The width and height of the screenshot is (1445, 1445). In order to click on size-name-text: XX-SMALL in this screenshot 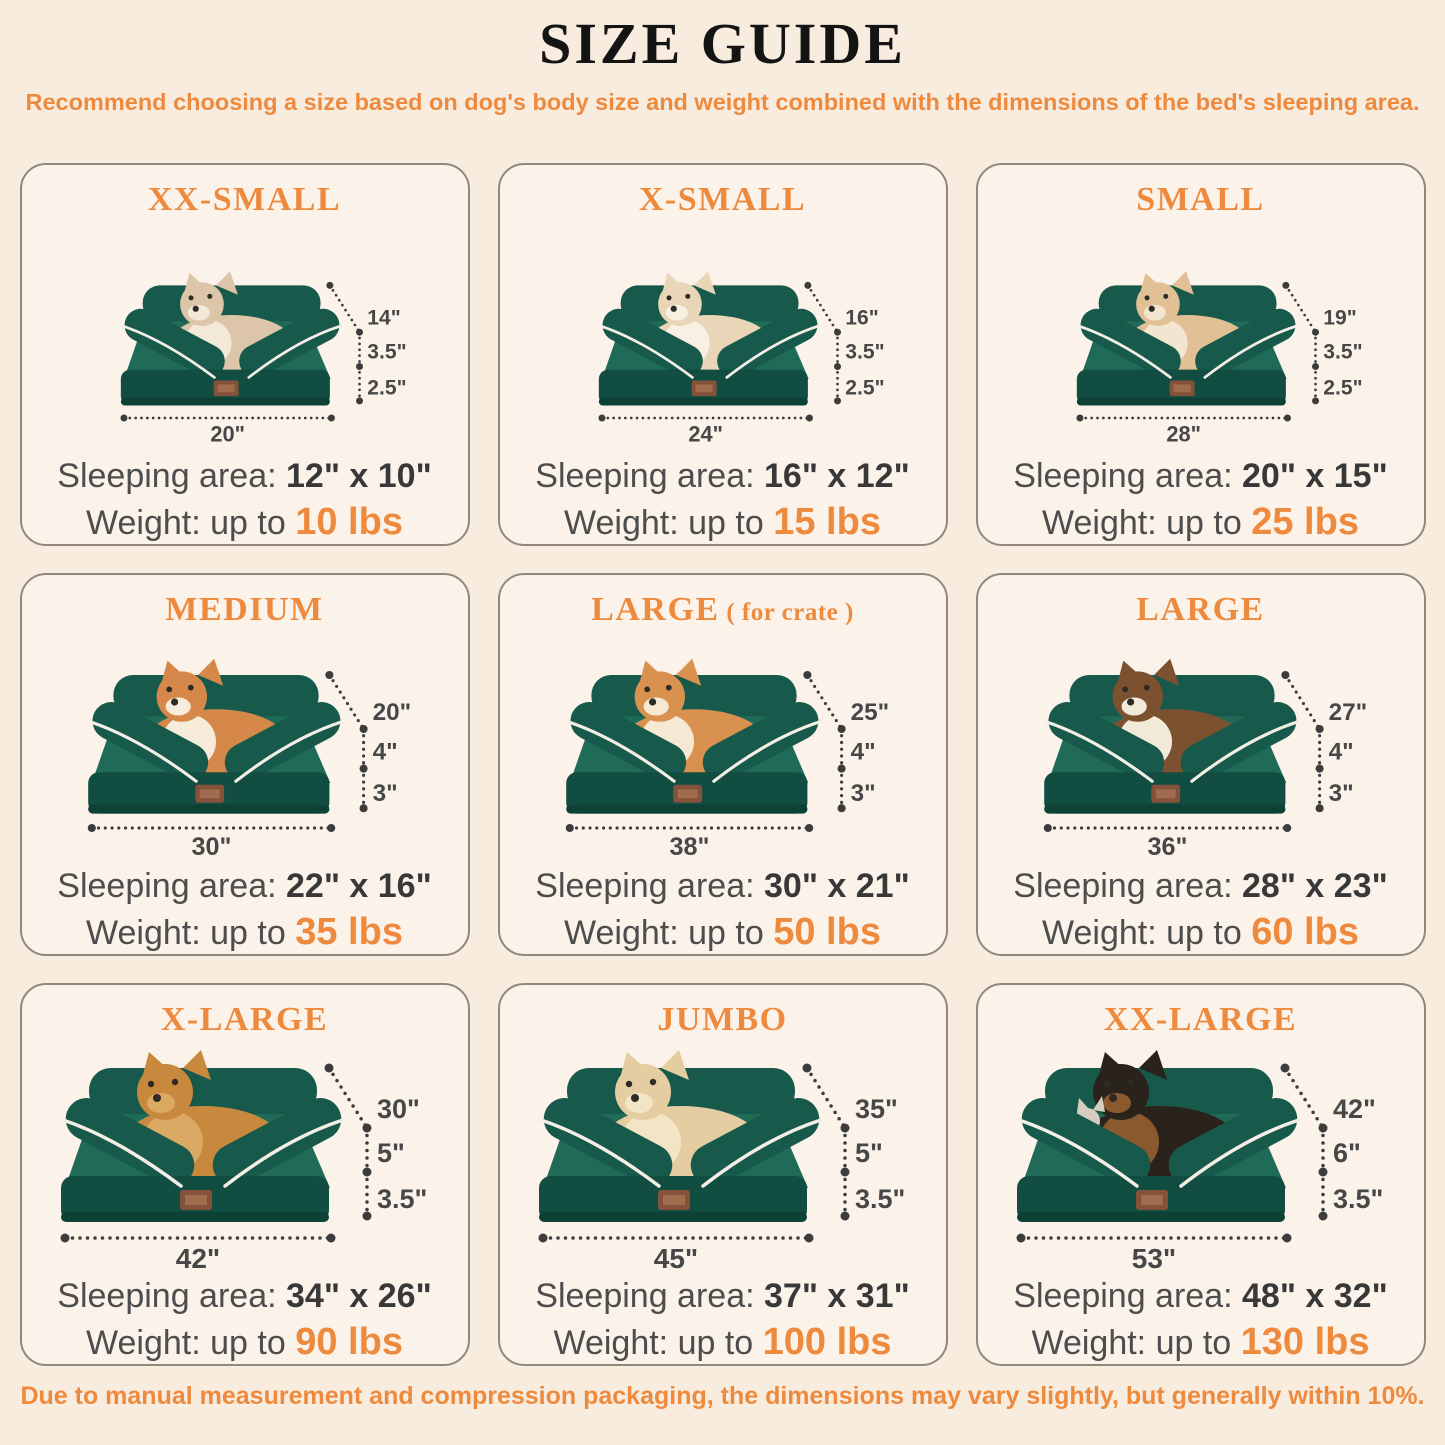, I will do `click(244, 199)`.